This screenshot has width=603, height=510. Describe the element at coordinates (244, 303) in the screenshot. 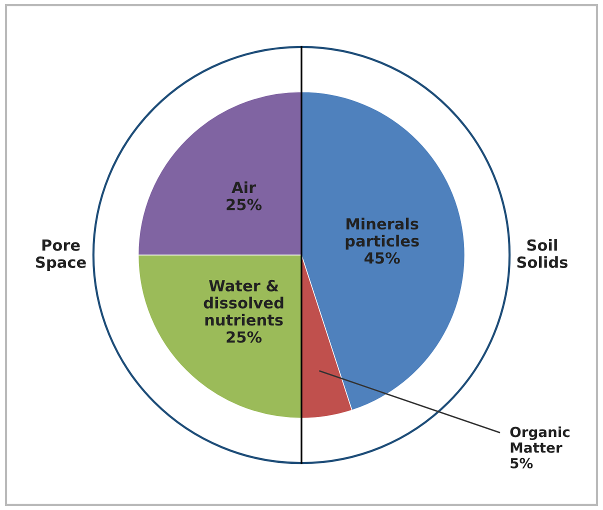

I see `slice-label: Water & dissolved nutrients` at that location.